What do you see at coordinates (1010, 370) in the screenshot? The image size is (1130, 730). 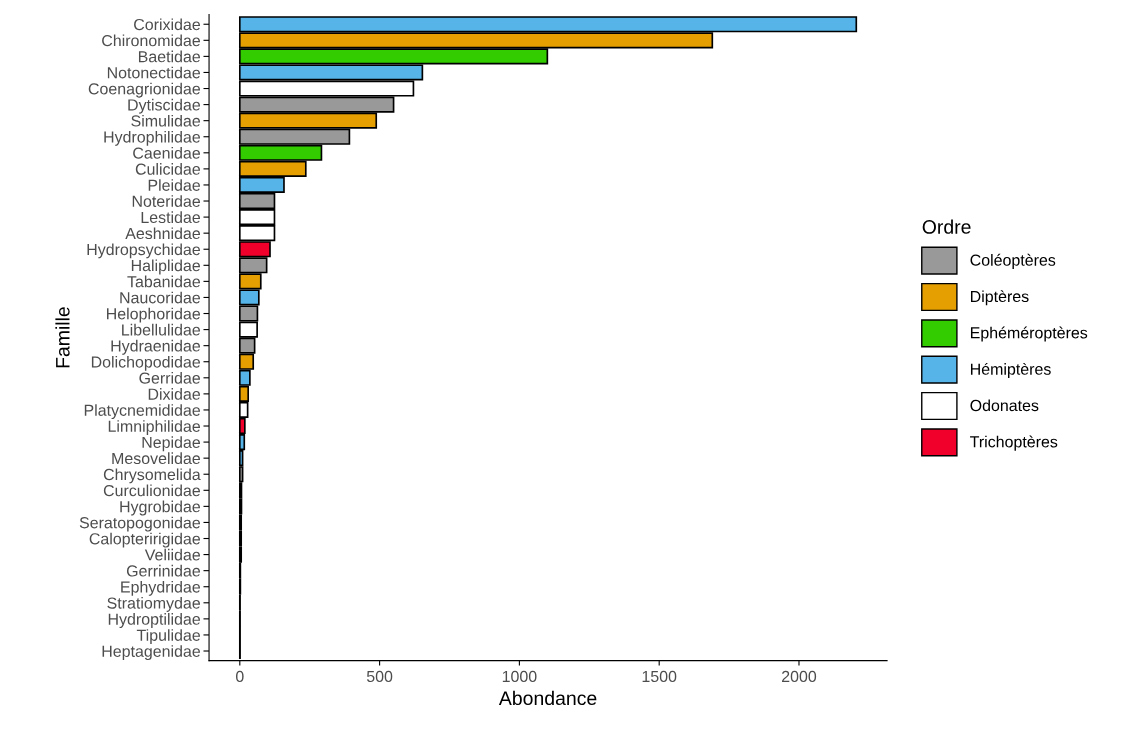 I see `legend-label: Hémiptères` at bounding box center [1010, 370].